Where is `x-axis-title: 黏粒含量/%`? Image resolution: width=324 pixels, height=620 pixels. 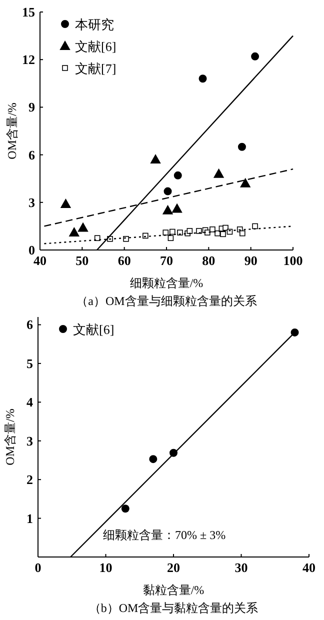
x-axis-title: 黏粒含量/% is located at coordinates (173, 590).